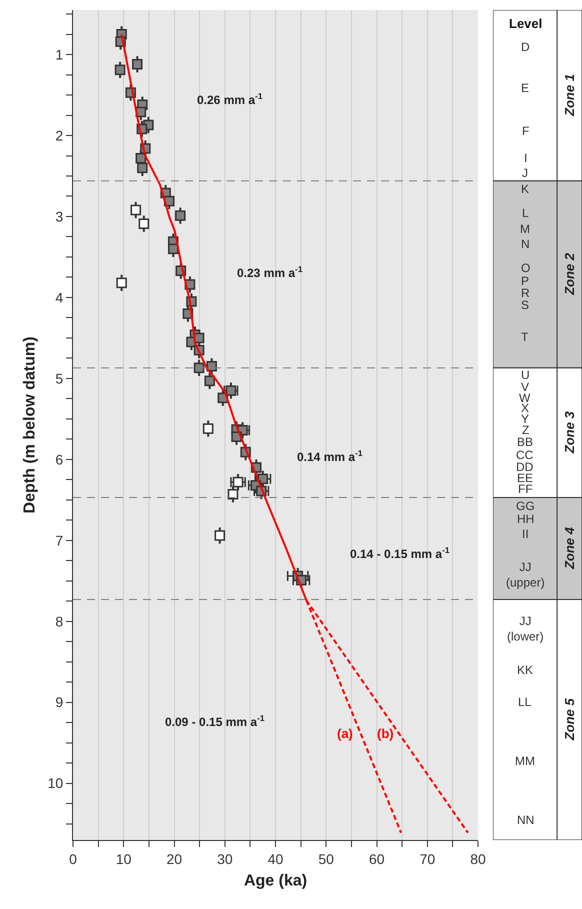 The height and width of the screenshot is (909, 582). I want to click on text: JJ (upper), so click(525, 575).